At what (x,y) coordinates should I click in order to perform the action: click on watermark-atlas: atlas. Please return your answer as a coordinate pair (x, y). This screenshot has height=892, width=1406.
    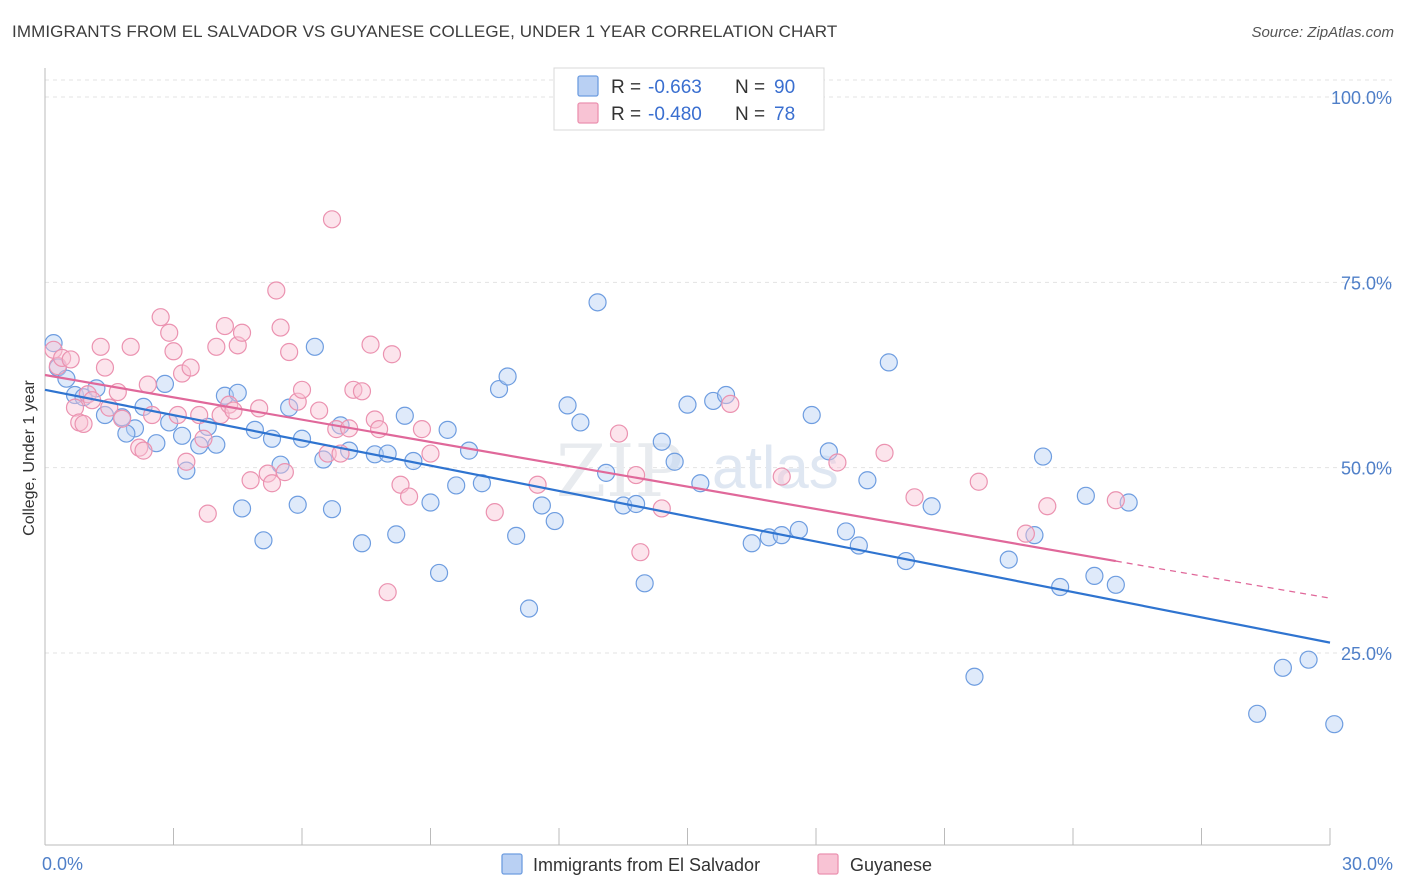
    Looking at the image, I should click on (775, 467).